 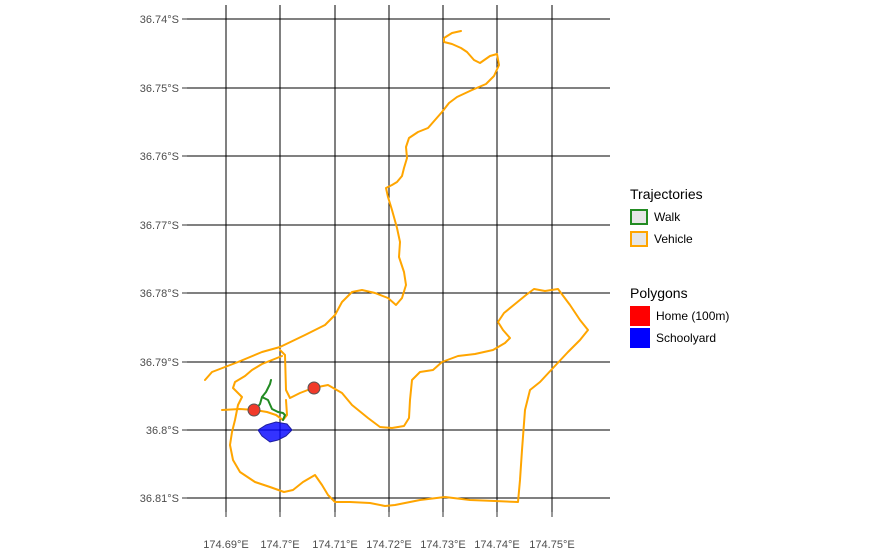 I want to click on walk-swatch, so click(x=639, y=217).